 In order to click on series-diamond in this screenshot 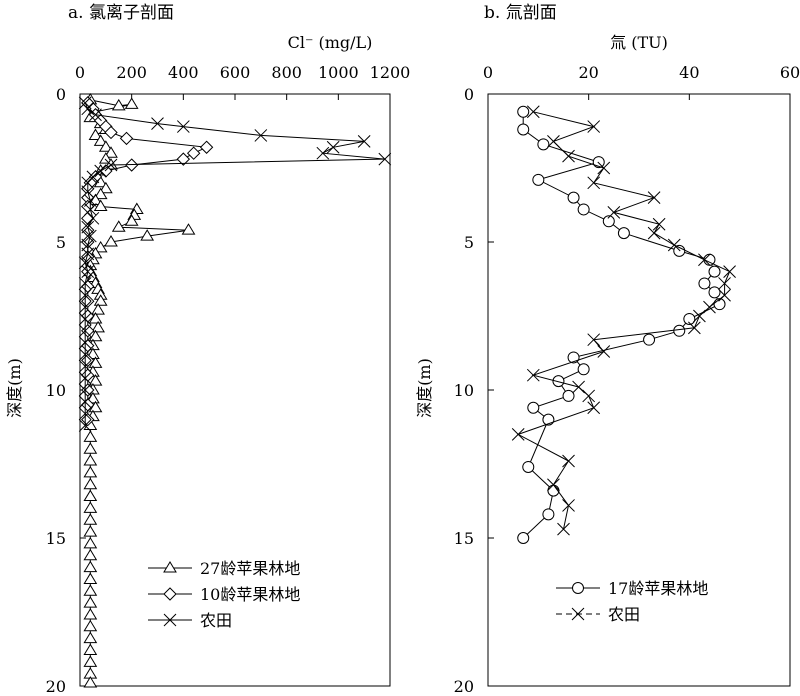, I will do `click(147, 261)`.